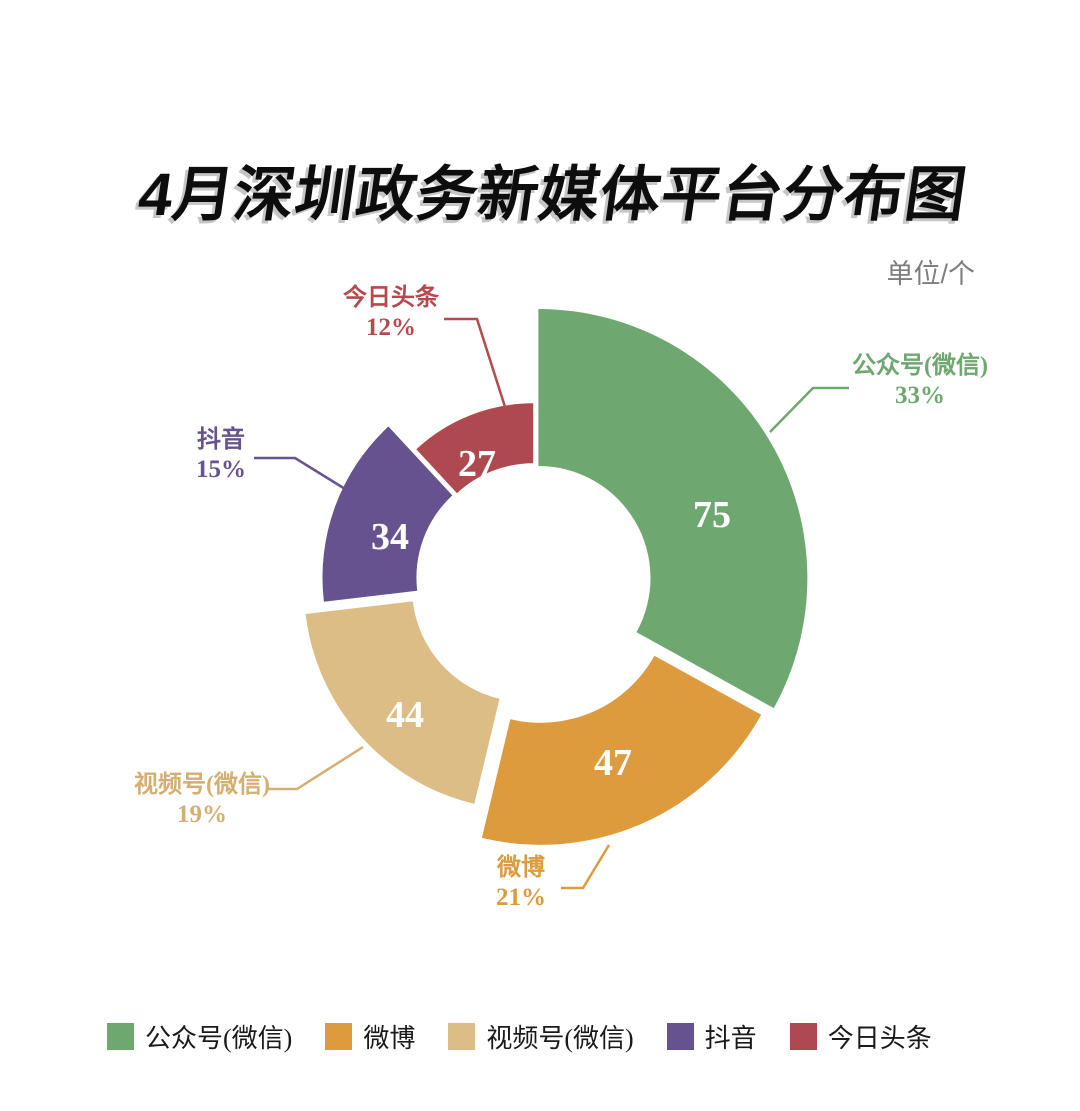  Describe the element at coordinates (405, 715) in the screenshot. I see `slice-value-wechat-video: 44` at that location.